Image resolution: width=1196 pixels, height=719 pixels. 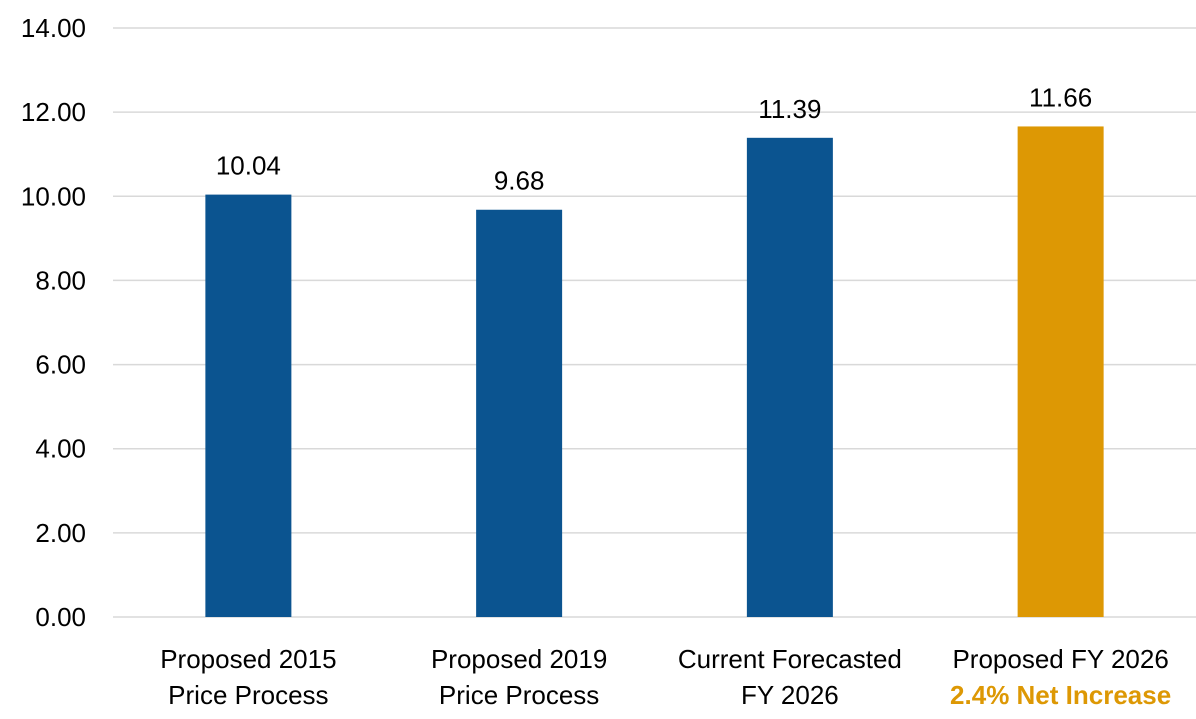 What do you see at coordinates (60, 449) in the screenshot?
I see `y-tick-label: 4.00` at bounding box center [60, 449].